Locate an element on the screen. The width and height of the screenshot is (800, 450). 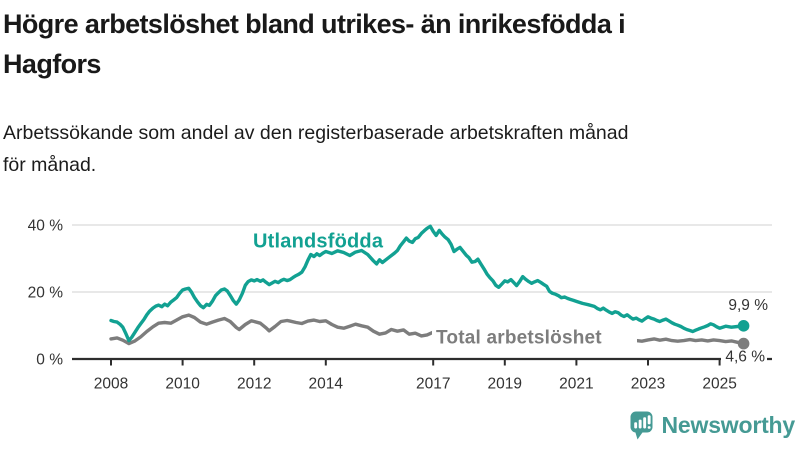
x-tick-label: 2025 is located at coordinates (719, 384).